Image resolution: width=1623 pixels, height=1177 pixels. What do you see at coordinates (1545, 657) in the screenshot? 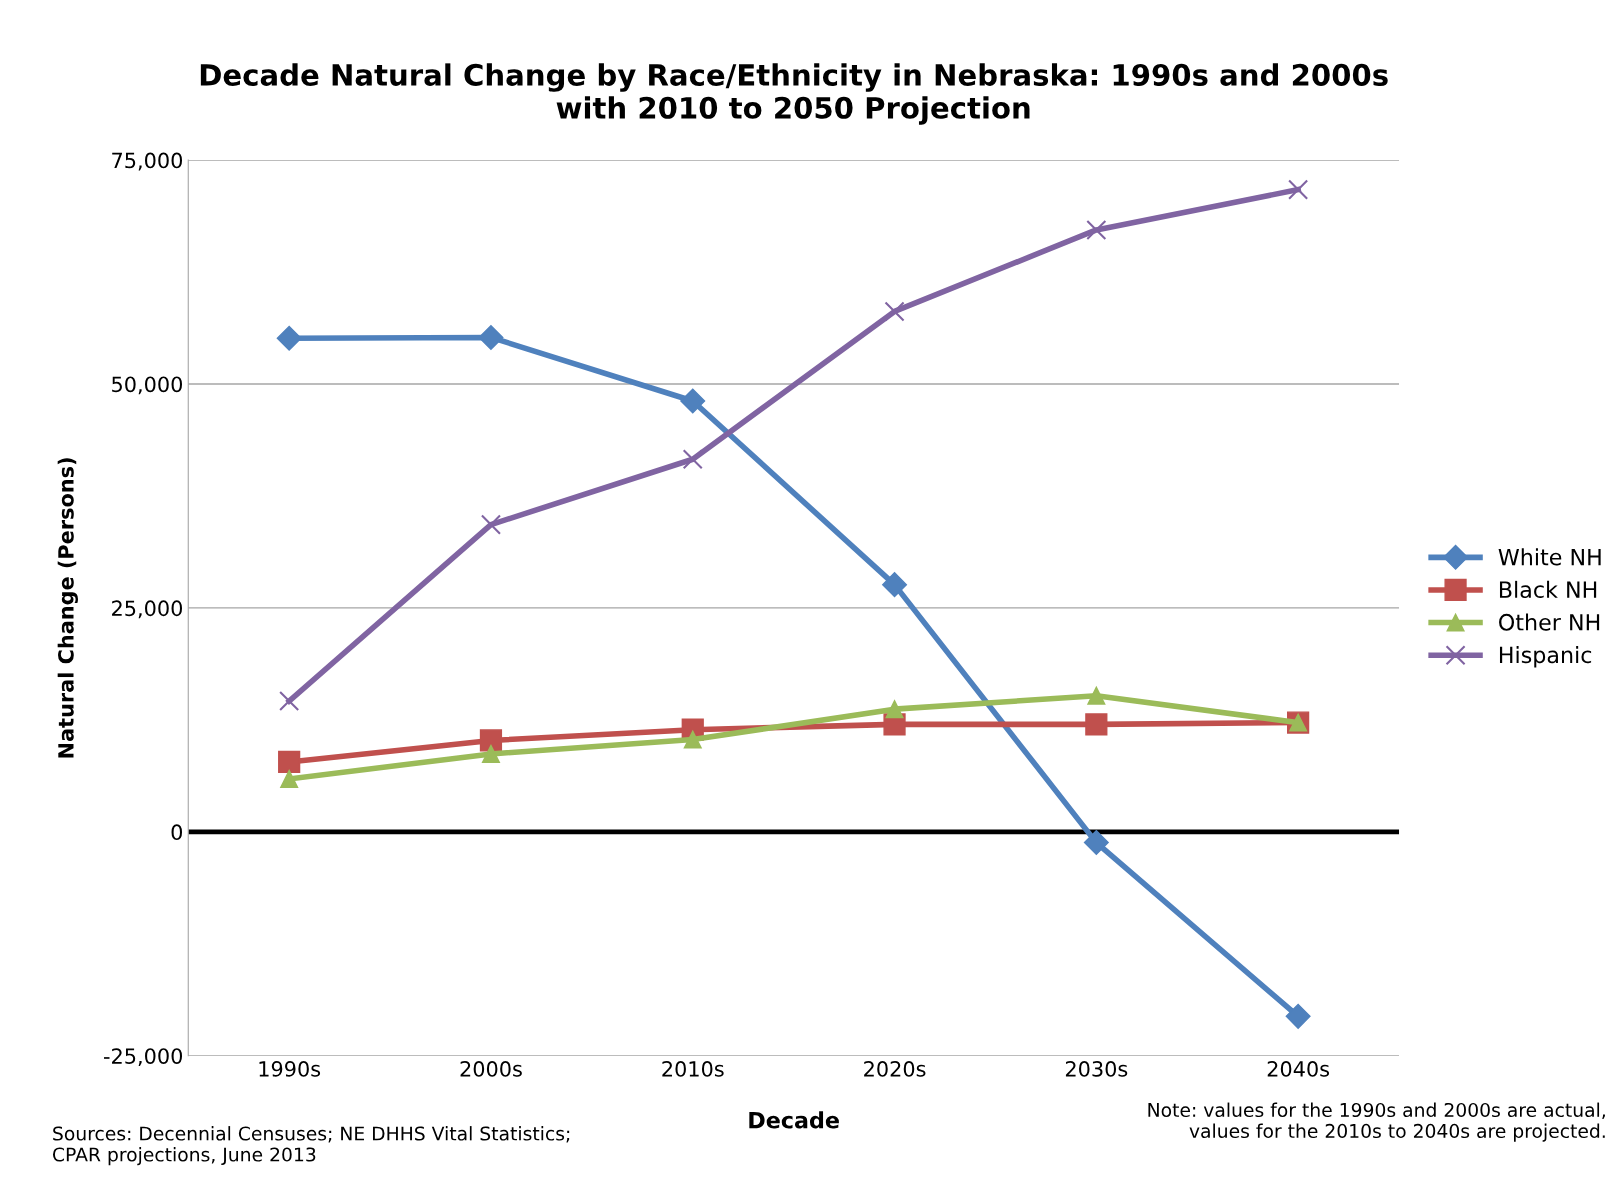
I see `legend-label: Hispanic` at bounding box center [1545, 657].